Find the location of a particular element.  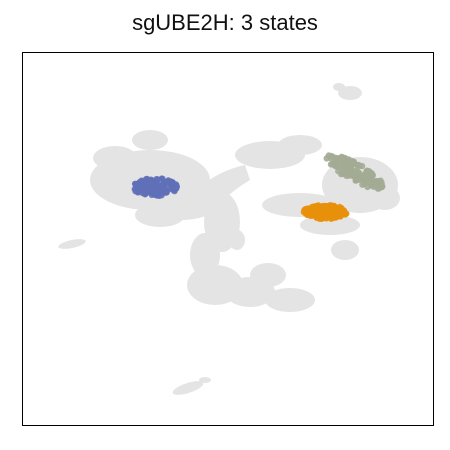

series-2-cluster is located at coordinates (354, 172).